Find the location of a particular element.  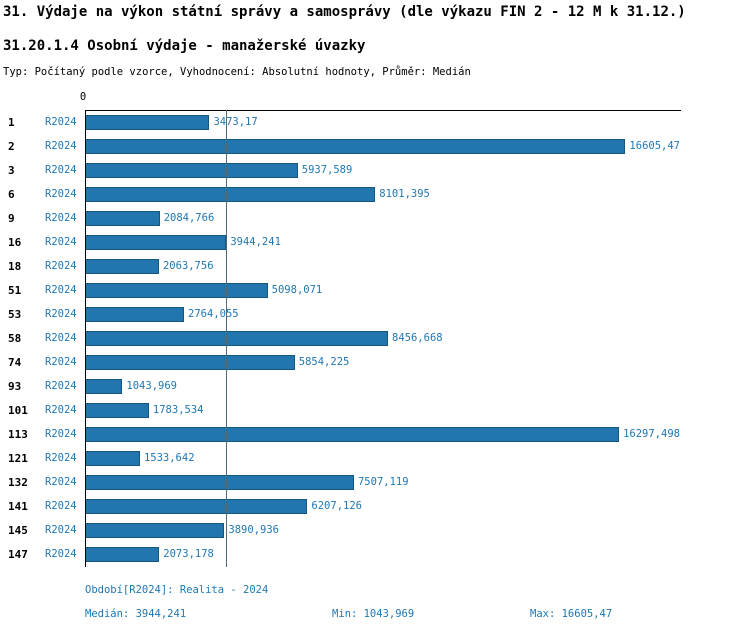

value-label: 1043,969 is located at coordinates (151, 386).